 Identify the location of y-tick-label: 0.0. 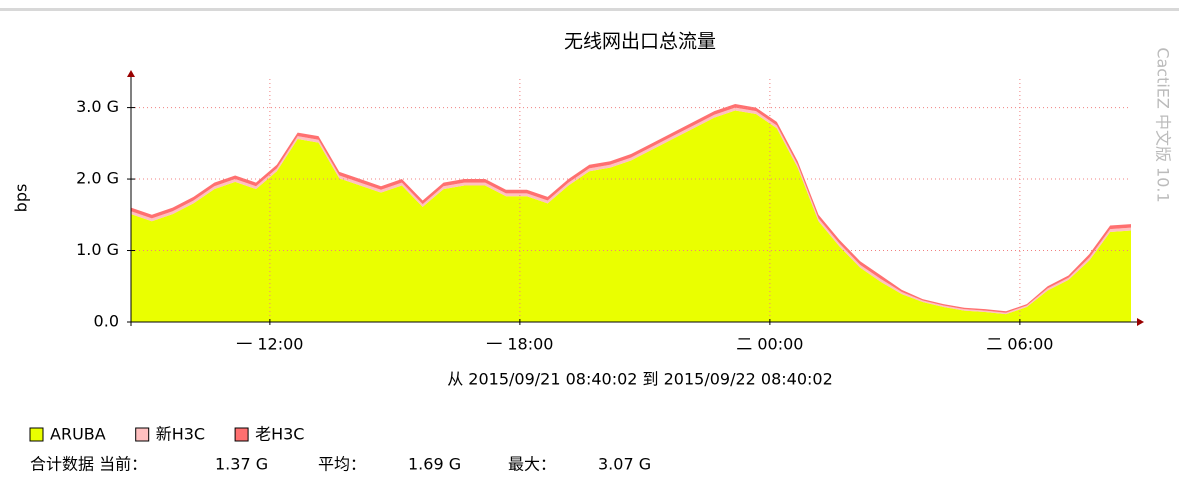
(106, 321).